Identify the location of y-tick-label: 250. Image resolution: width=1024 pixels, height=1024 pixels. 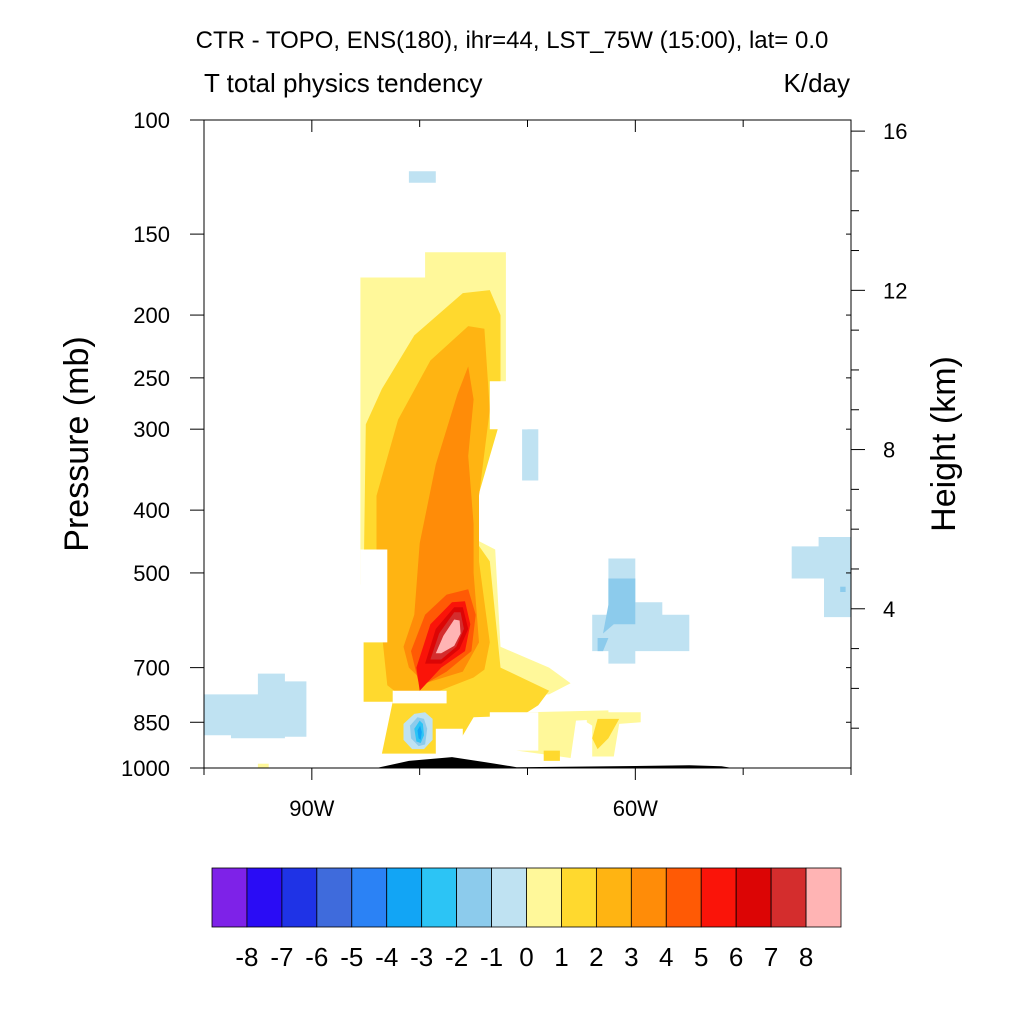
(151, 378).